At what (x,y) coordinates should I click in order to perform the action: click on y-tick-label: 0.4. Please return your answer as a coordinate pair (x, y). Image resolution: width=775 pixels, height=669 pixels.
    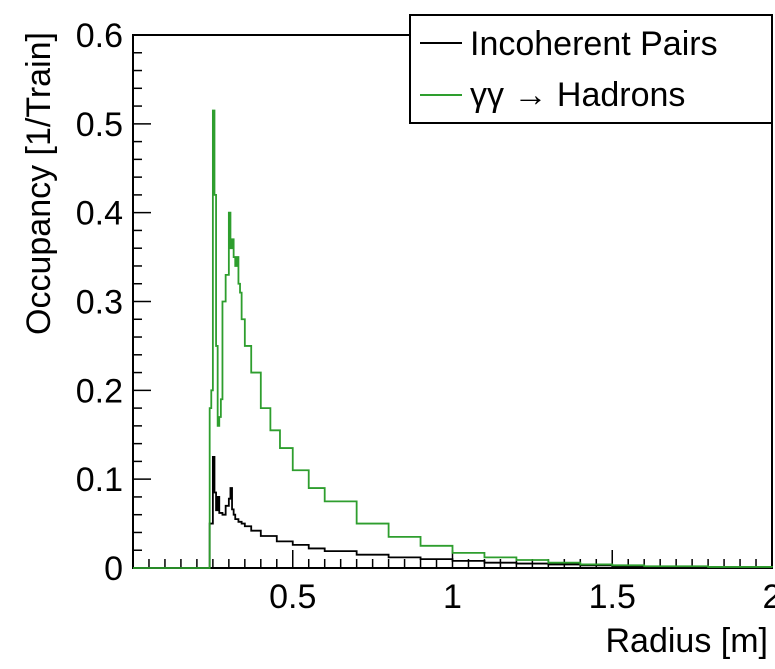
    Looking at the image, I should click on (99, 214).